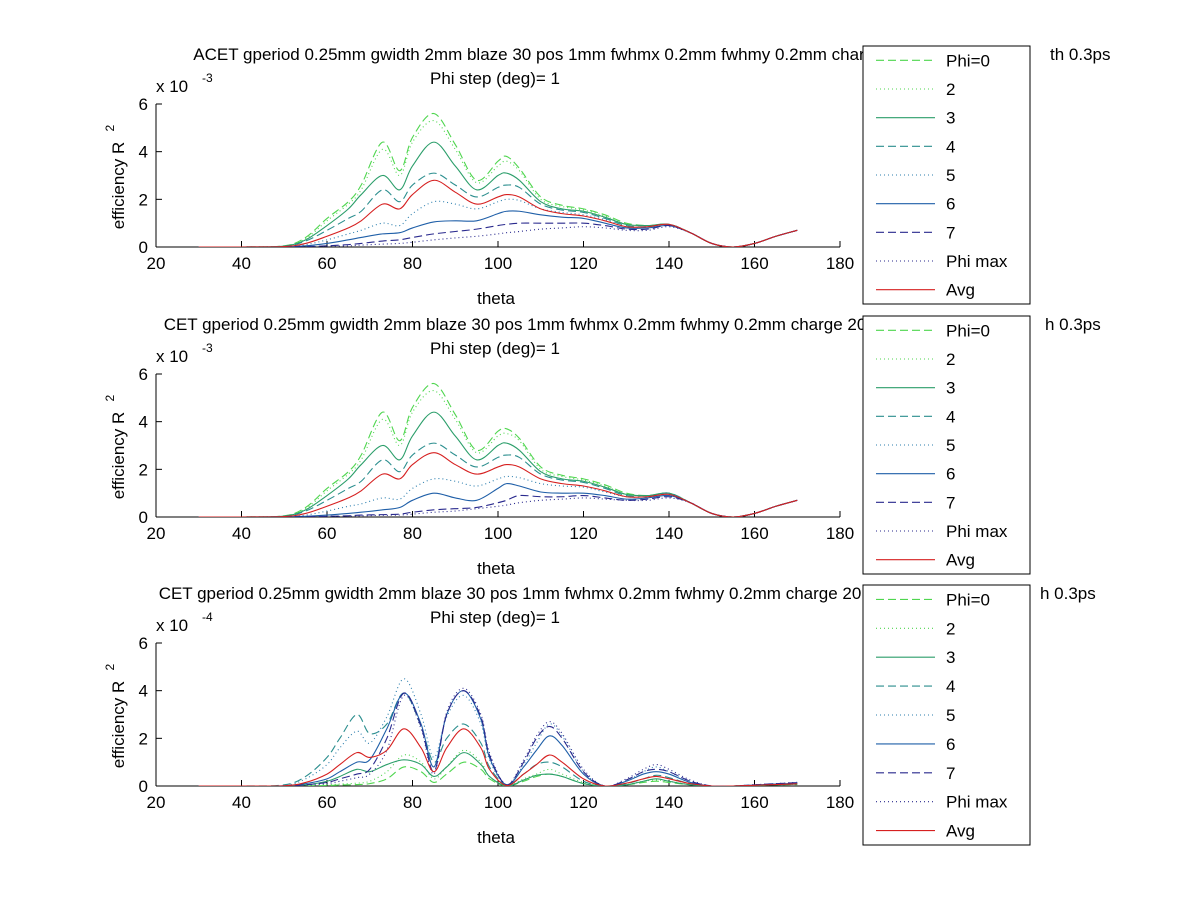 This screenshot has height=901, width=1200. I want to click on y-multiplier-exponent: -4, so click(207, 617).